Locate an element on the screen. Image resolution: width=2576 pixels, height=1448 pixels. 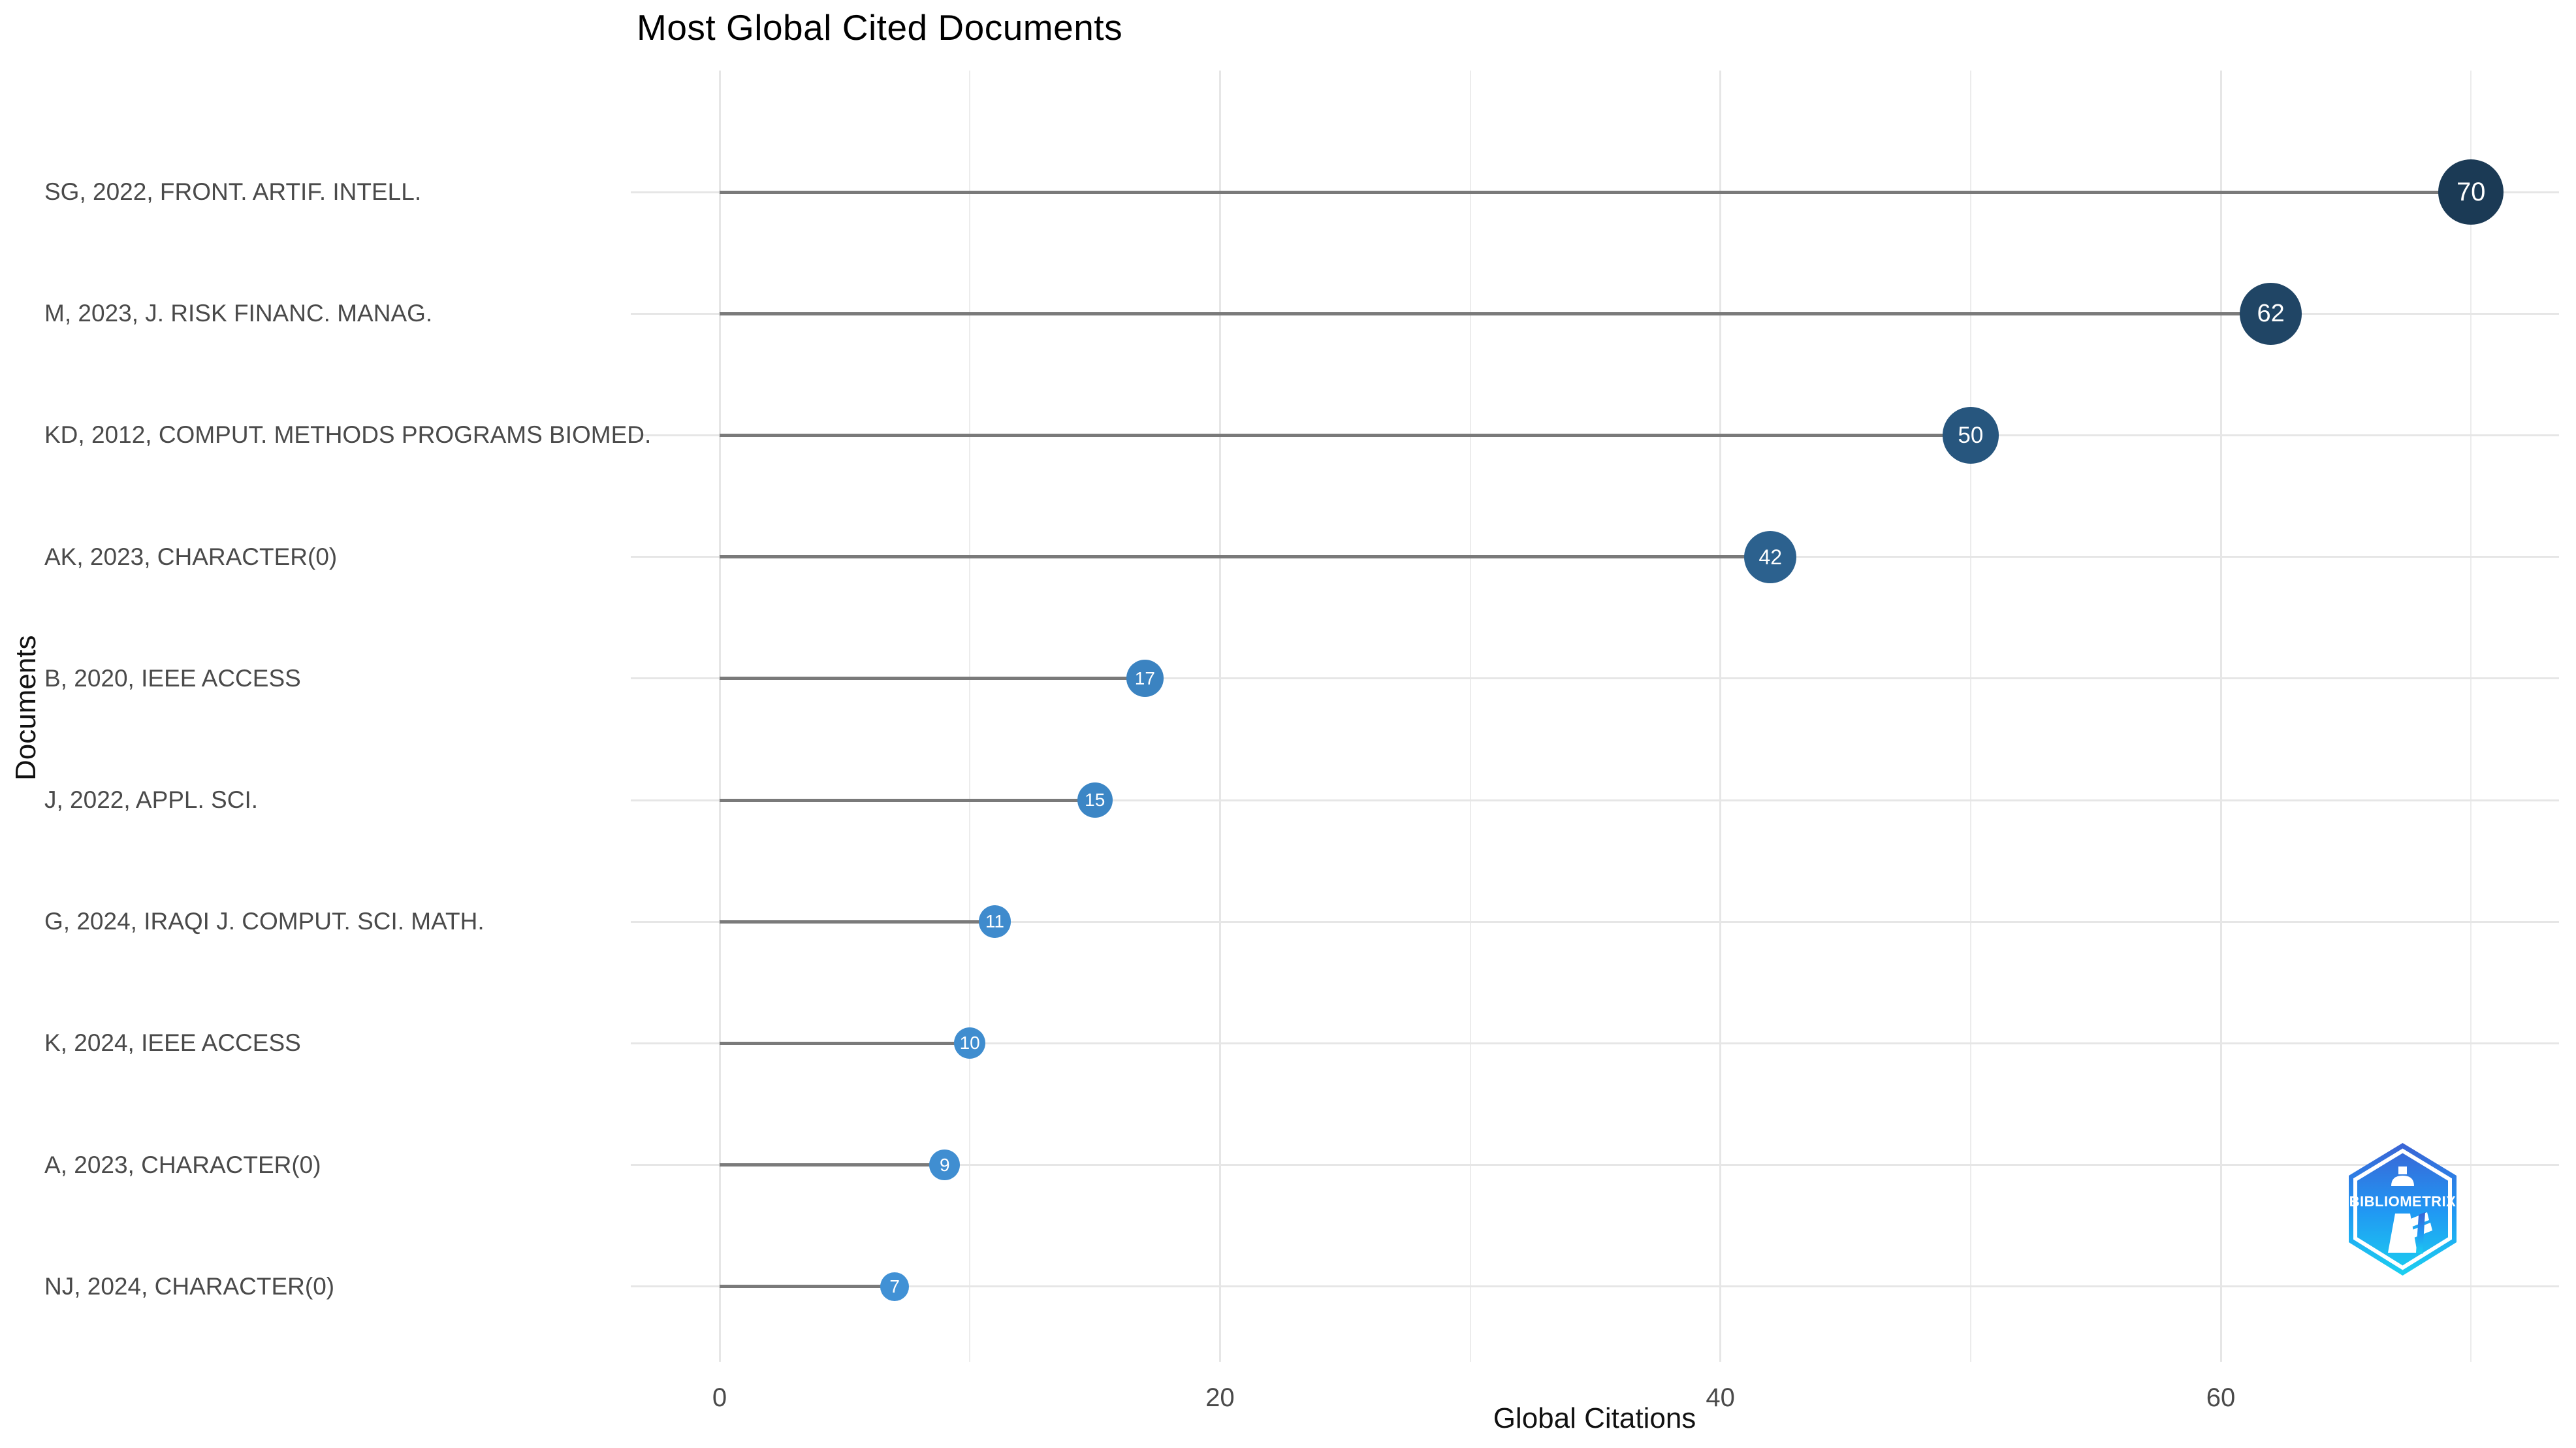
data-point-value: 11 is located at coordinates (995, 921).